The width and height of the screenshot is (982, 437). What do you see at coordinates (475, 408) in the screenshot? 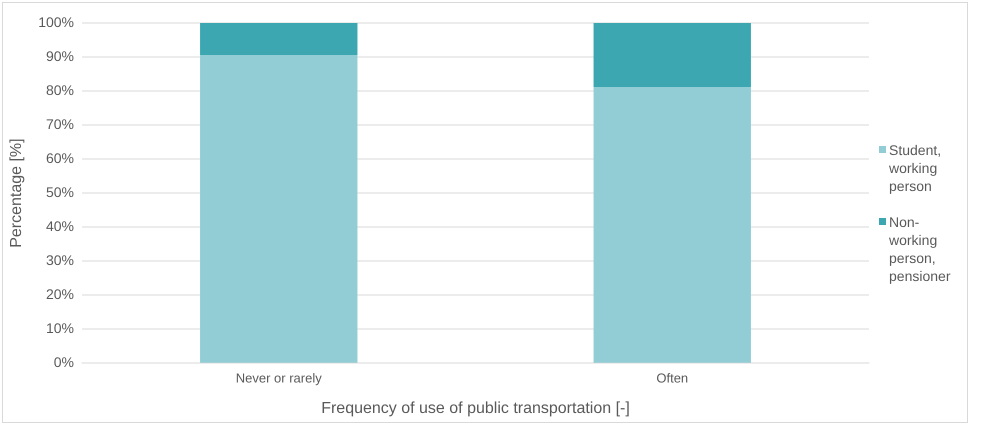
I see `x-axis-title: Frequency of use of public transportation [-]` at bounding box center [475, 408].